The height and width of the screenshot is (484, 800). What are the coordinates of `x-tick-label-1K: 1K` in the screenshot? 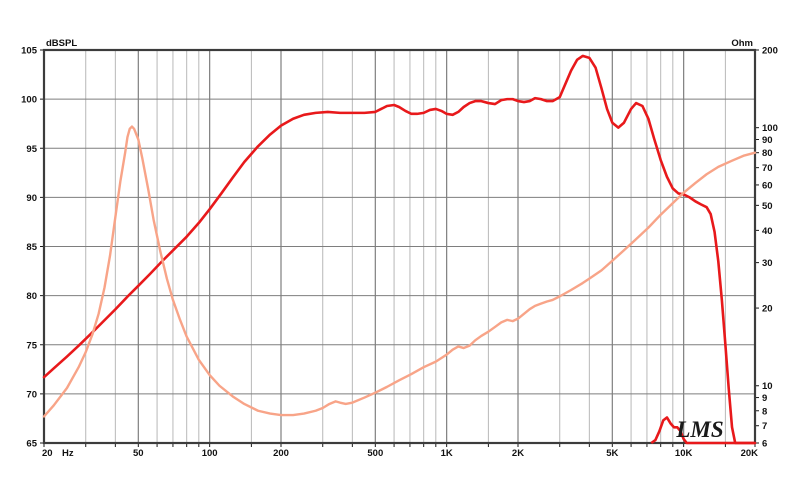 It's located at (447, 453).